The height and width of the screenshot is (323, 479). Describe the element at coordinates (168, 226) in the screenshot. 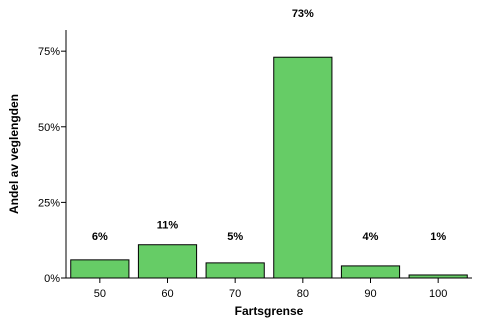

I see `data-label-60: 11%` at that location.